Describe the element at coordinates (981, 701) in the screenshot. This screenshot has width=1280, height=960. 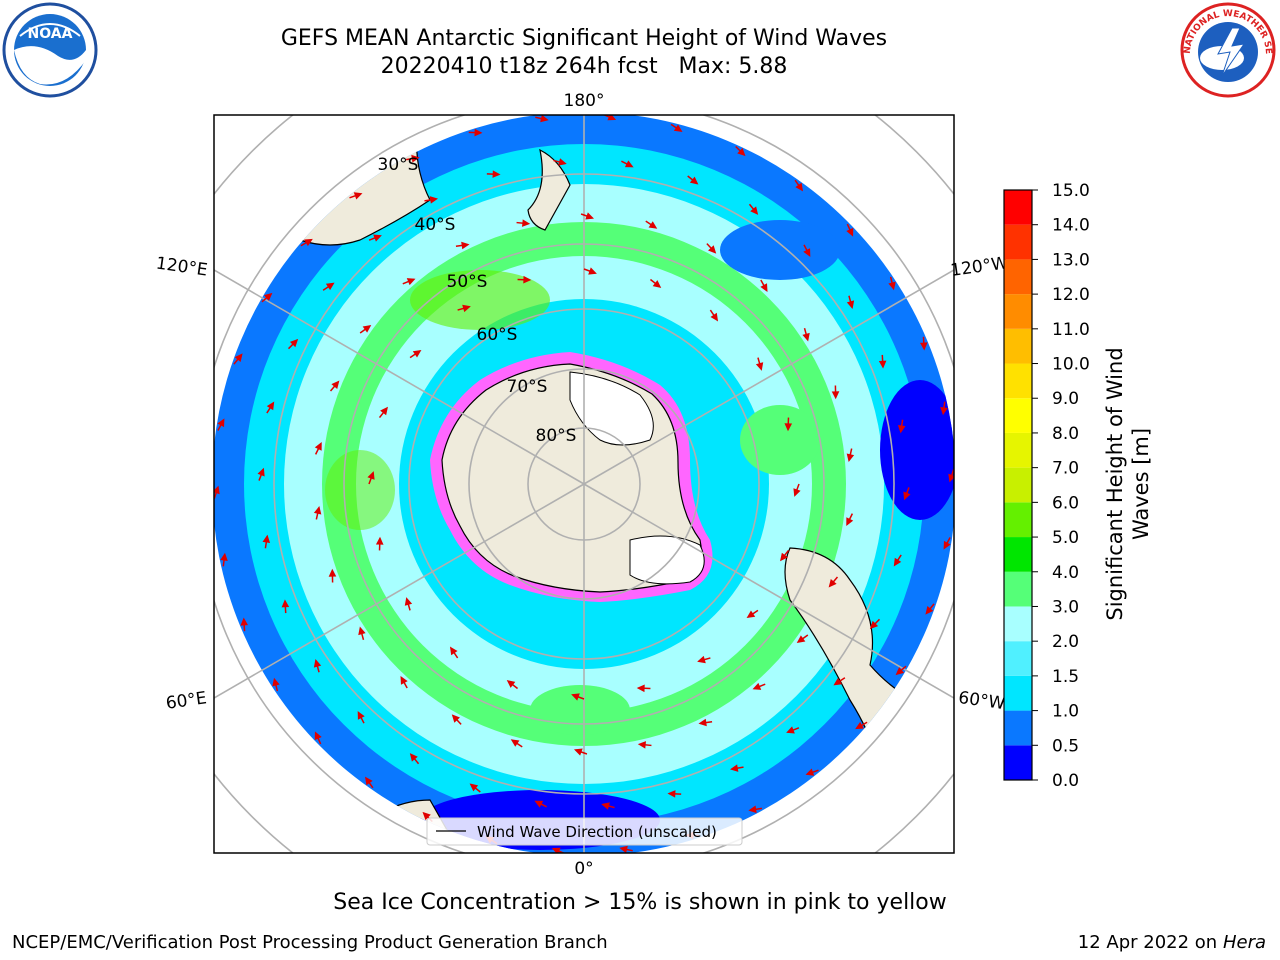
I see `lon-label-60w: 60°W` at that location.